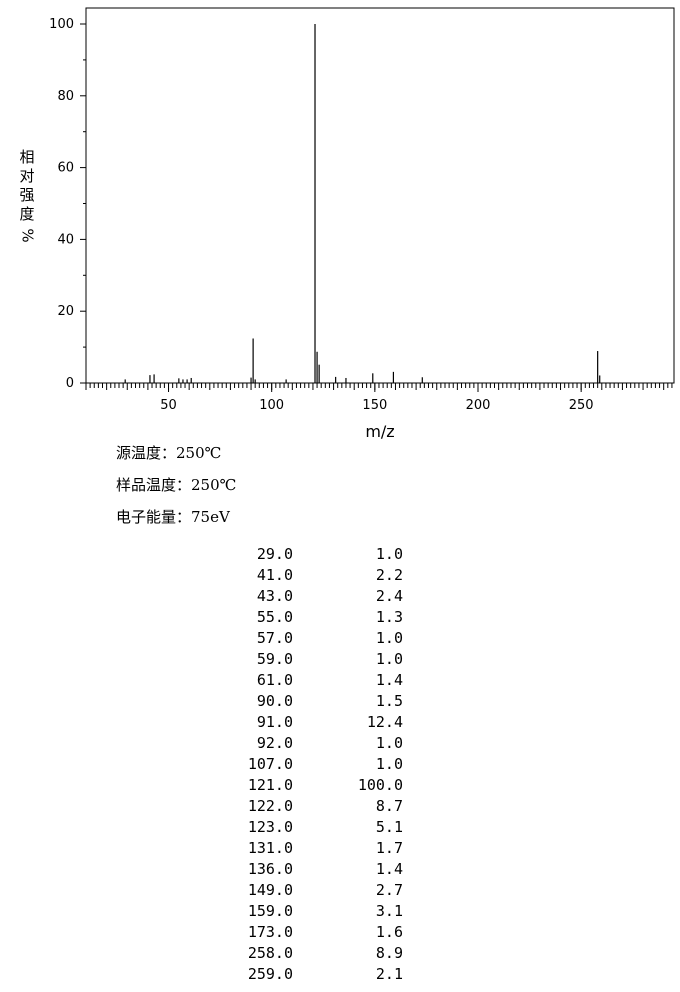 This screenshot has height=992, width=680. Describe the element at coordinates (274, 554) in the screenshot. I see `peak-mz: 29.0` at that location.